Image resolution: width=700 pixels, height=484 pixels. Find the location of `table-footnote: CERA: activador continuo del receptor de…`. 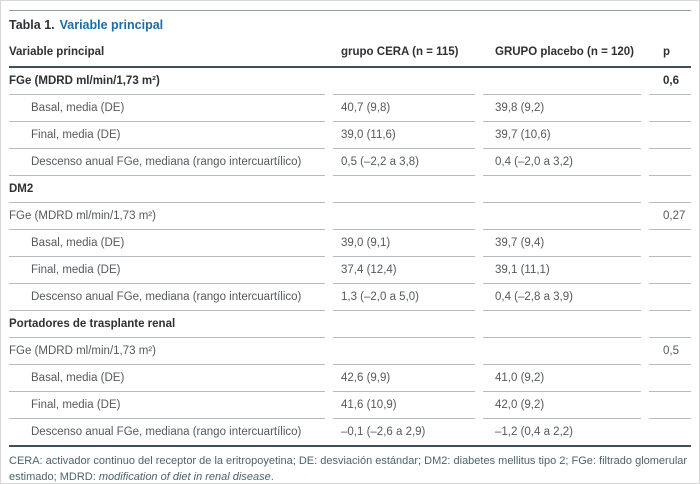

table-footnote: CERA: activador continuo del receptor de… is located at coordinates (350, 468).